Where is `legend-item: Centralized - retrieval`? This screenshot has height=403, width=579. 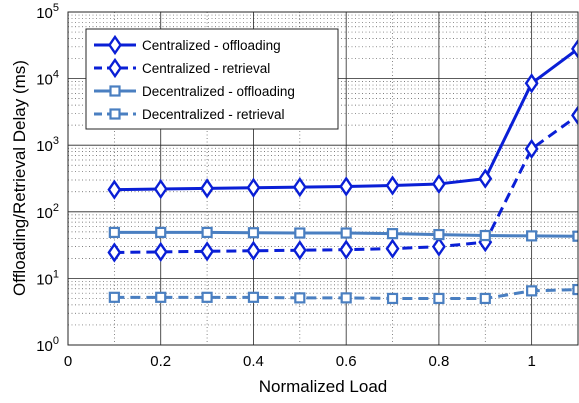 legend-item: Centralized - retrieval is located at coordinates (182, 68).